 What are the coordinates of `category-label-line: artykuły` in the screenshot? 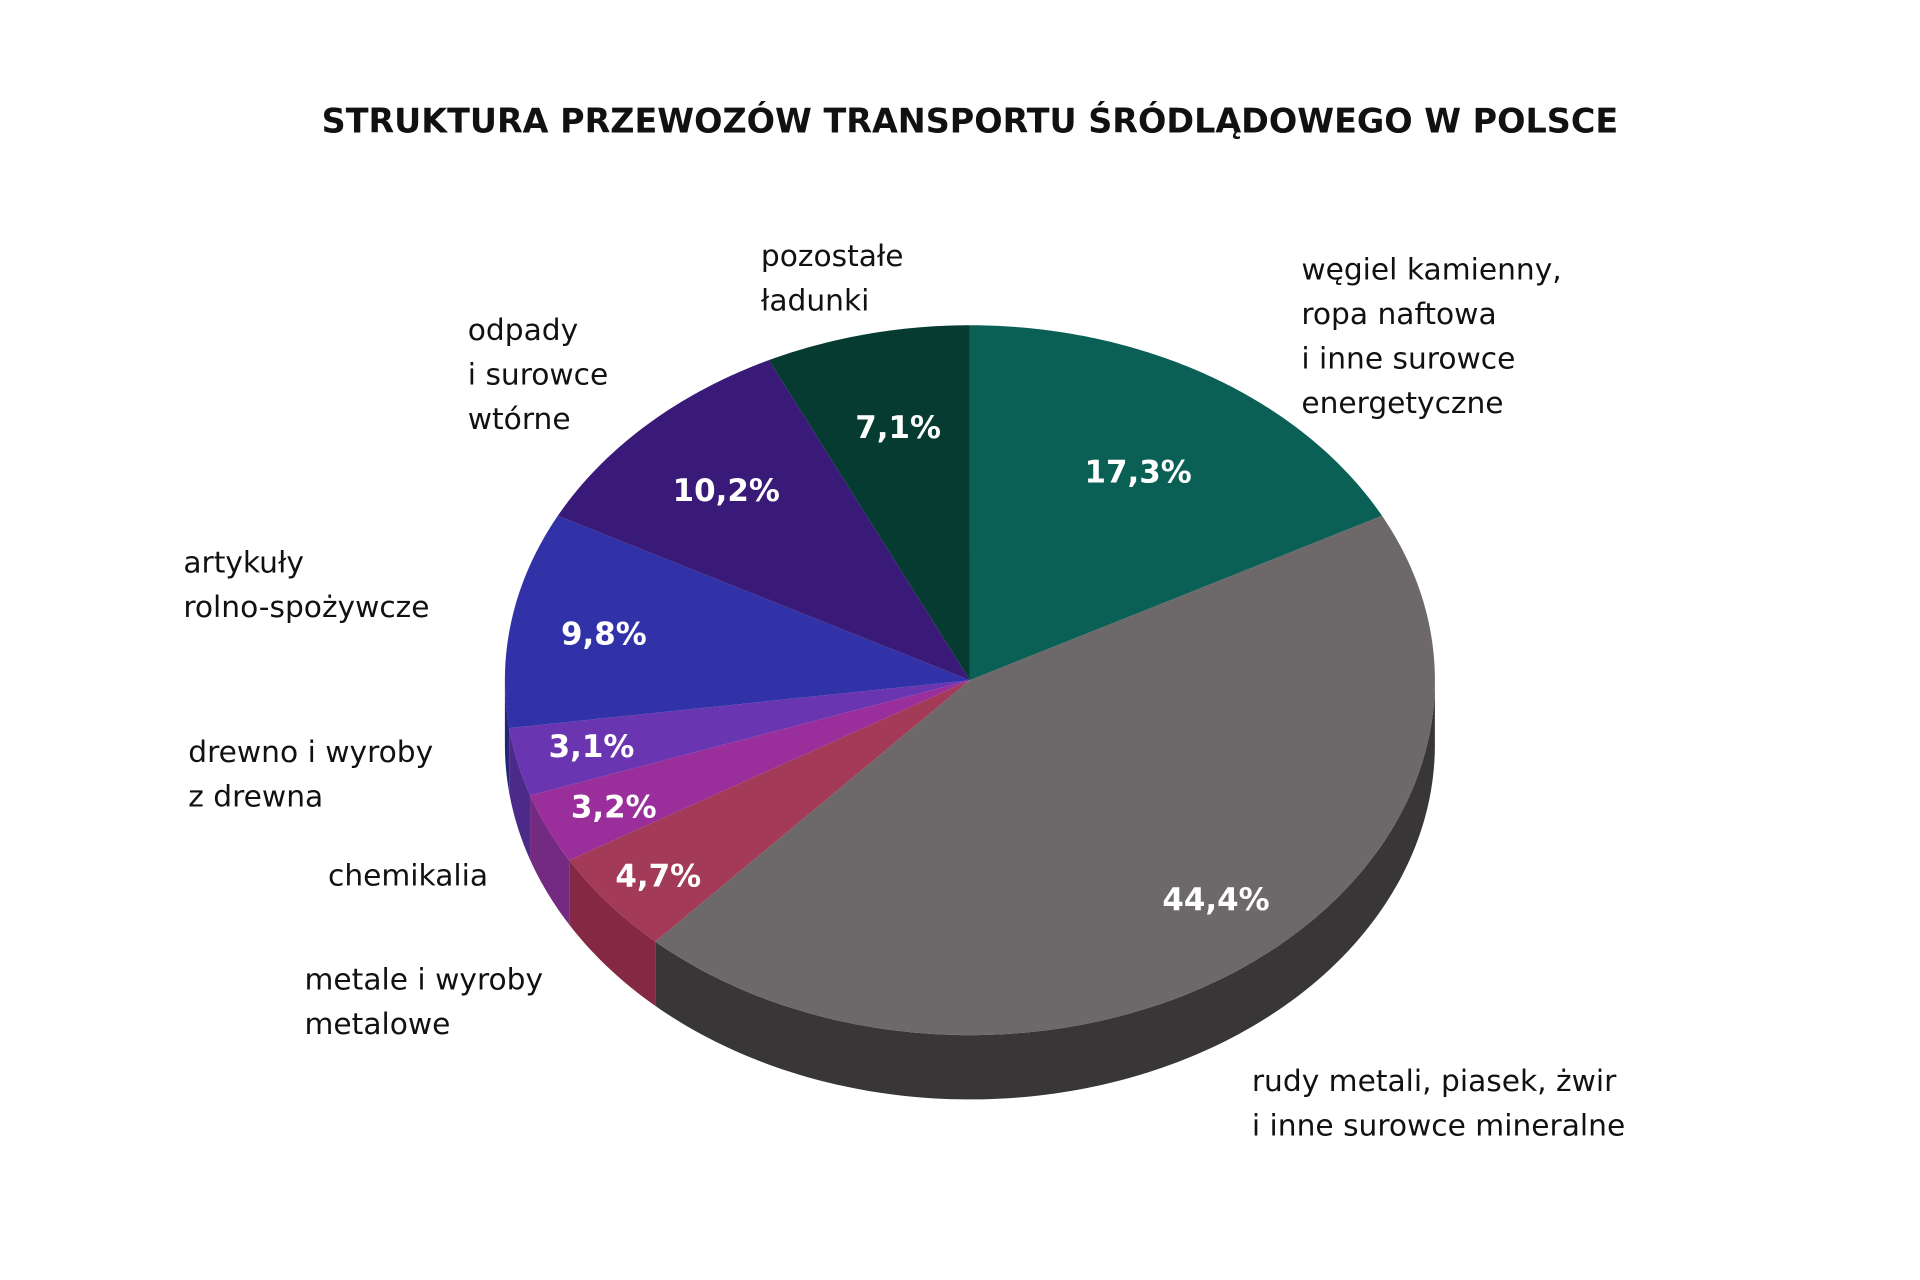 It's located at (243, 562).